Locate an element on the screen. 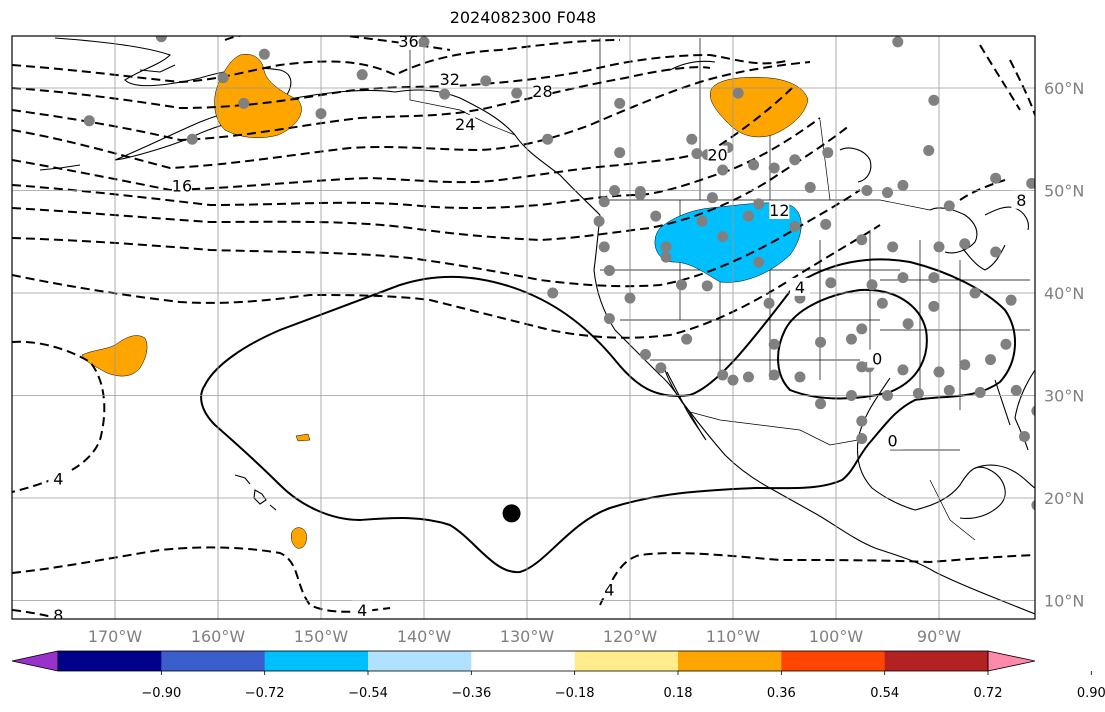 The image size is (1105, 712). contour-label: 8 is located at coordinates (1021, 200).